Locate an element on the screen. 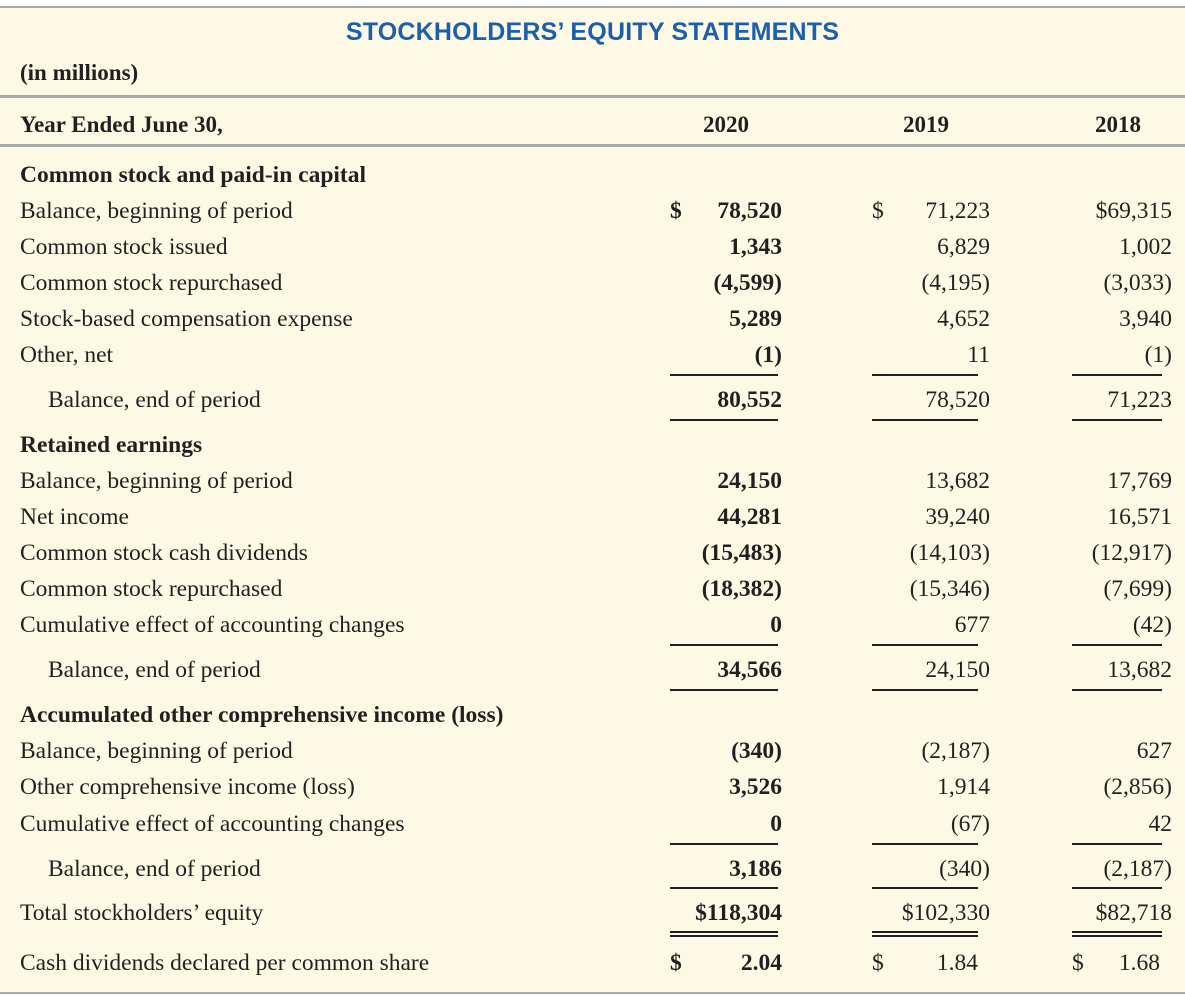 The height and width of the screenshot is (996, 1185). table-row: Other, net (1) 11 (1) is located at coordinates (592, 355).